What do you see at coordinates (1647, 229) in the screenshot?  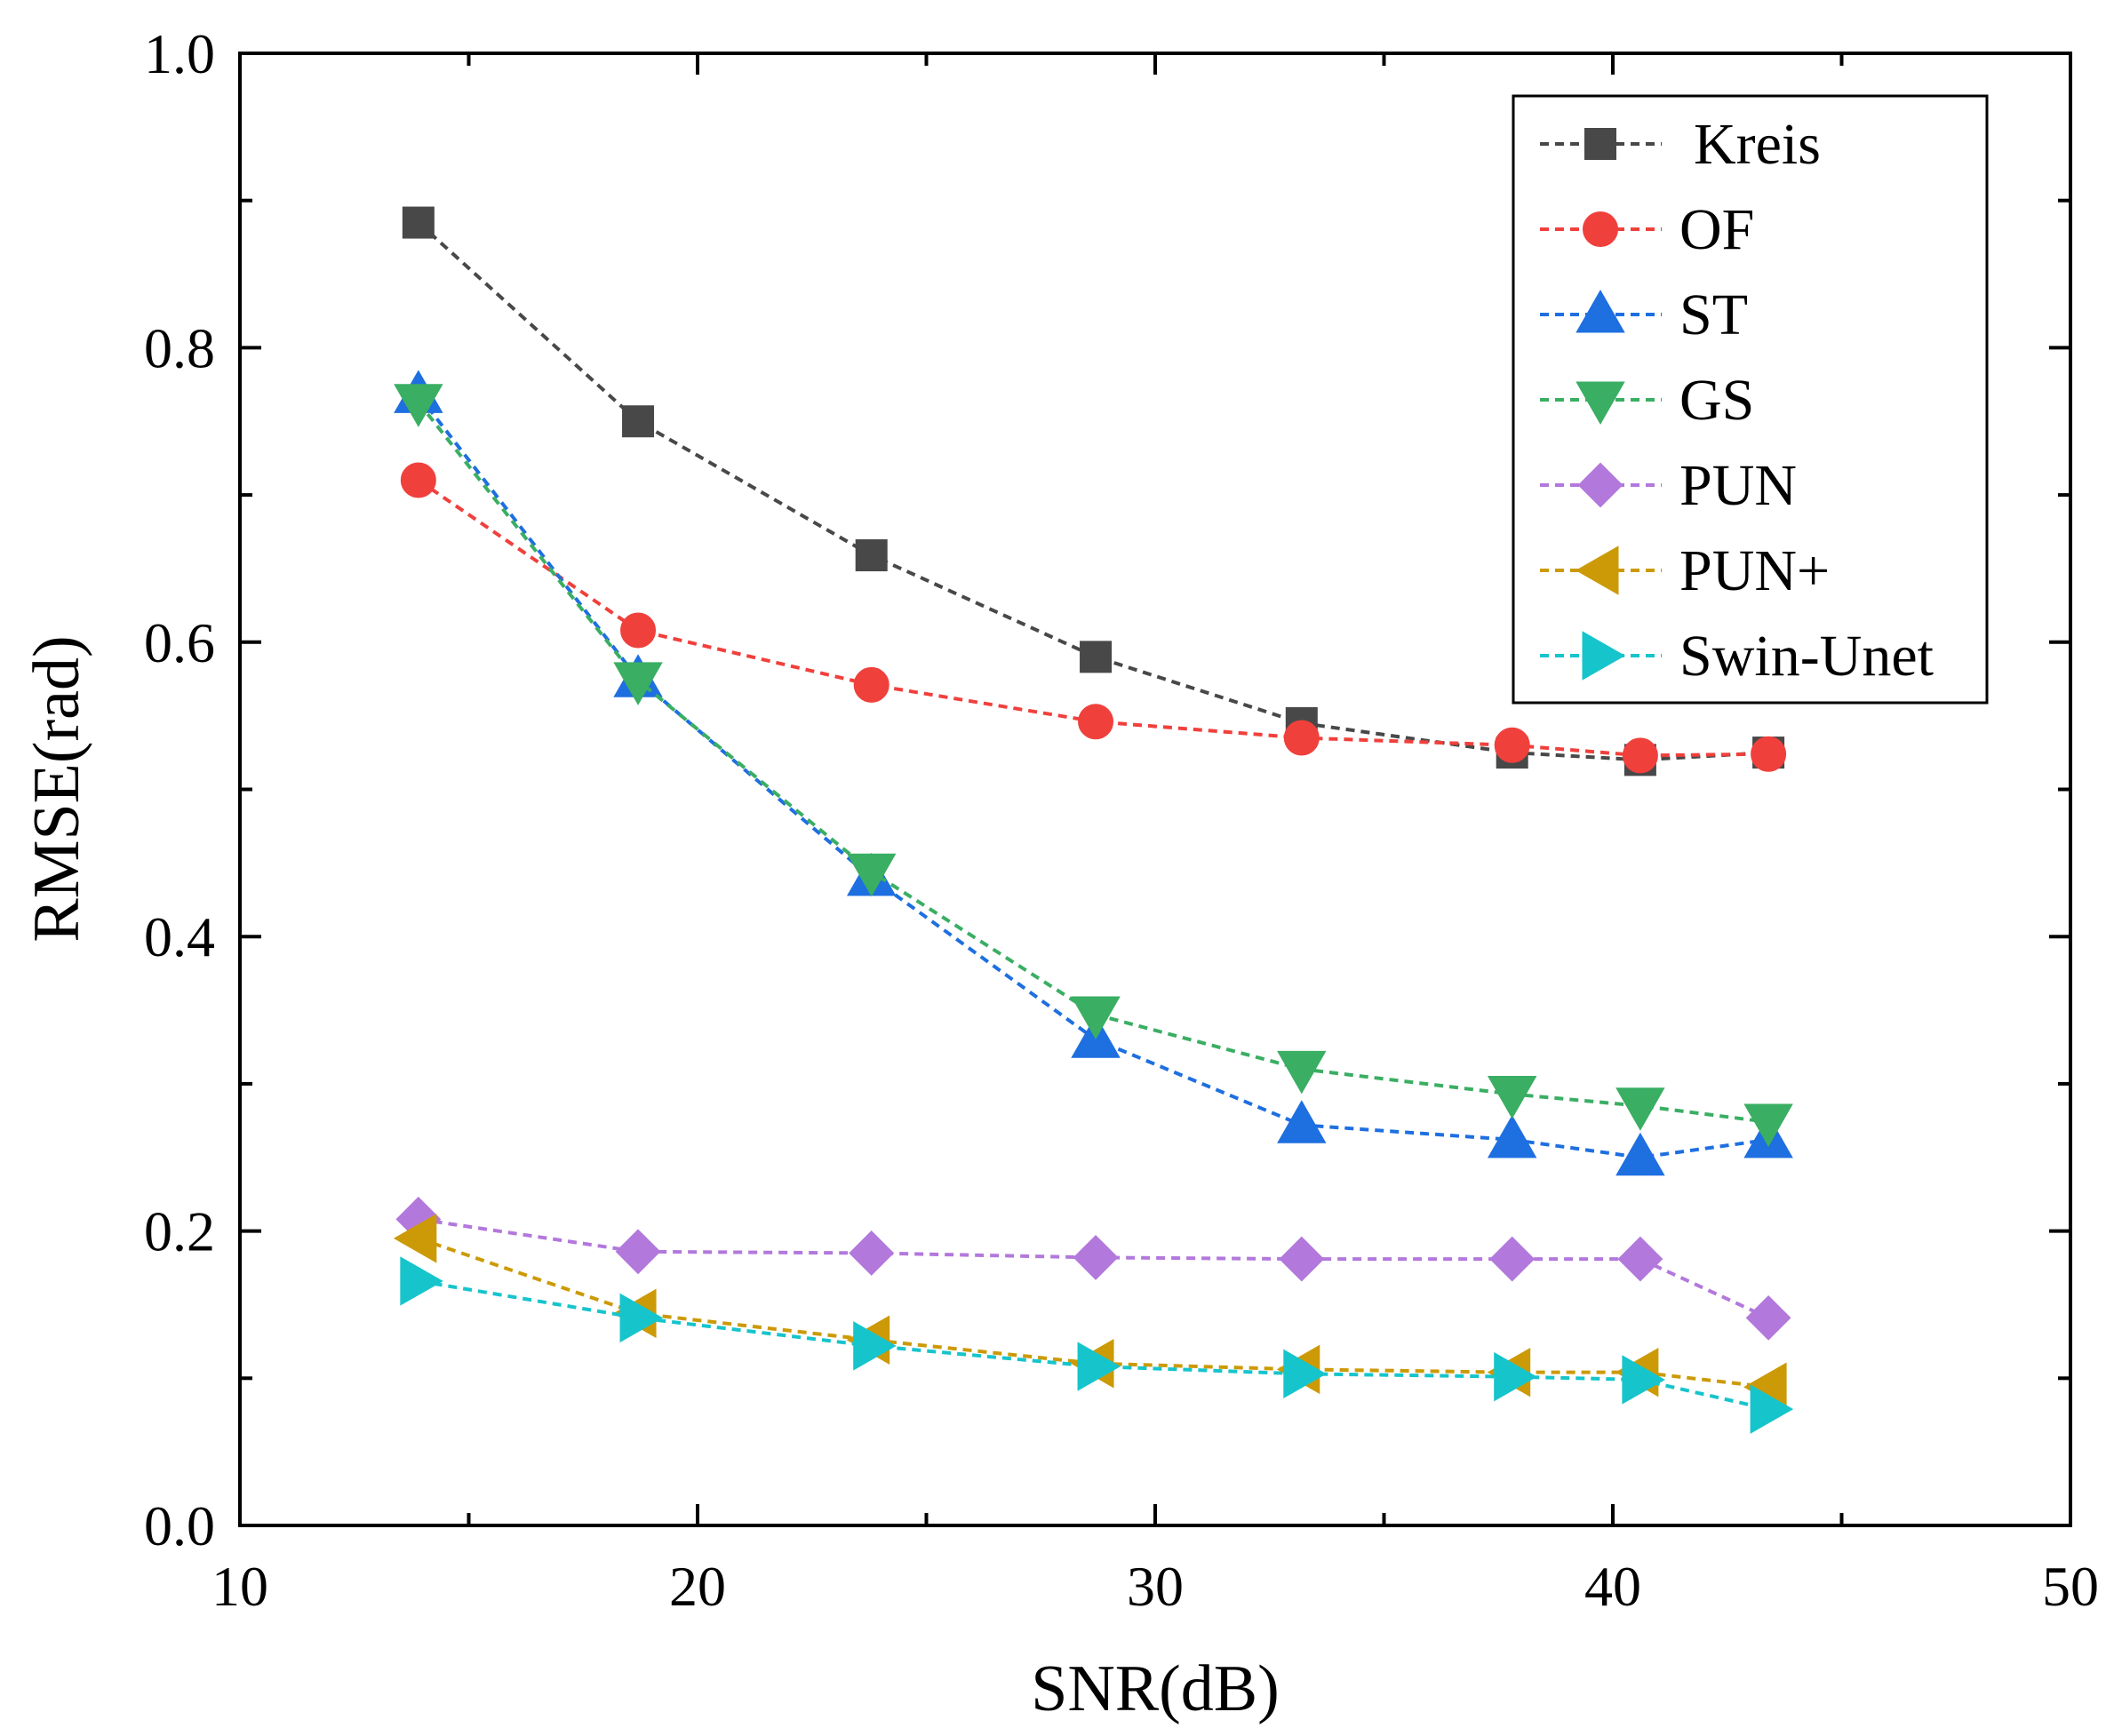 I see `legend-item-of: OF` at bounding box center [1647, 229].